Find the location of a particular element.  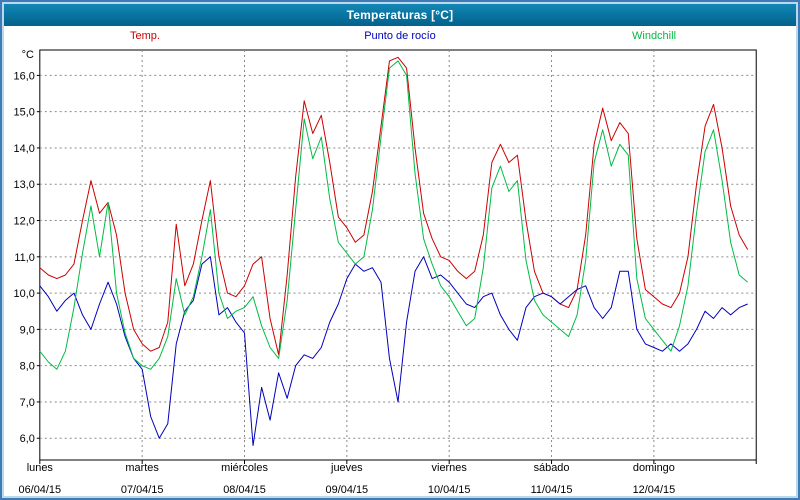

legend-item-dewpoint: Punto de rocío is located at coordinates (400, 36).